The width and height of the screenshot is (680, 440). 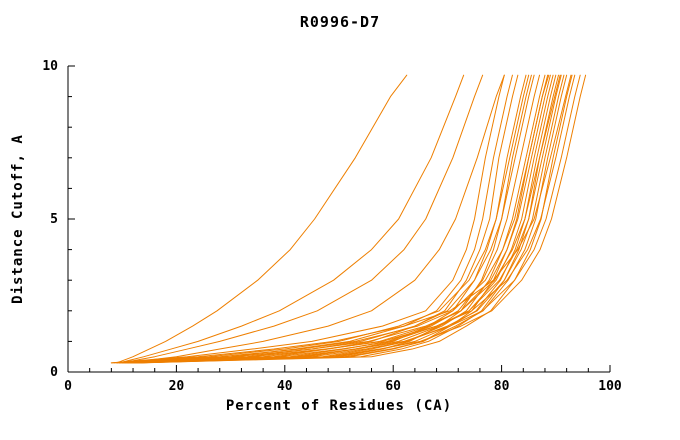 I want to click on y-tick-label: 0, so click(x=54, y=372).